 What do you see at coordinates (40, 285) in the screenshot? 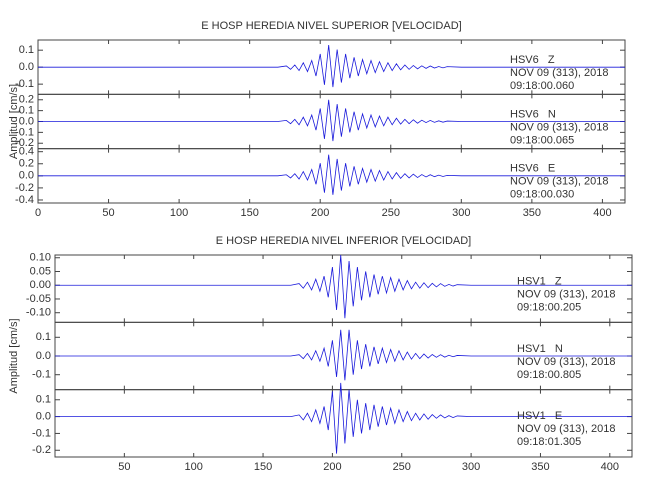
I see `y-tick-label: 0.00` at bounding box center [40, 285].